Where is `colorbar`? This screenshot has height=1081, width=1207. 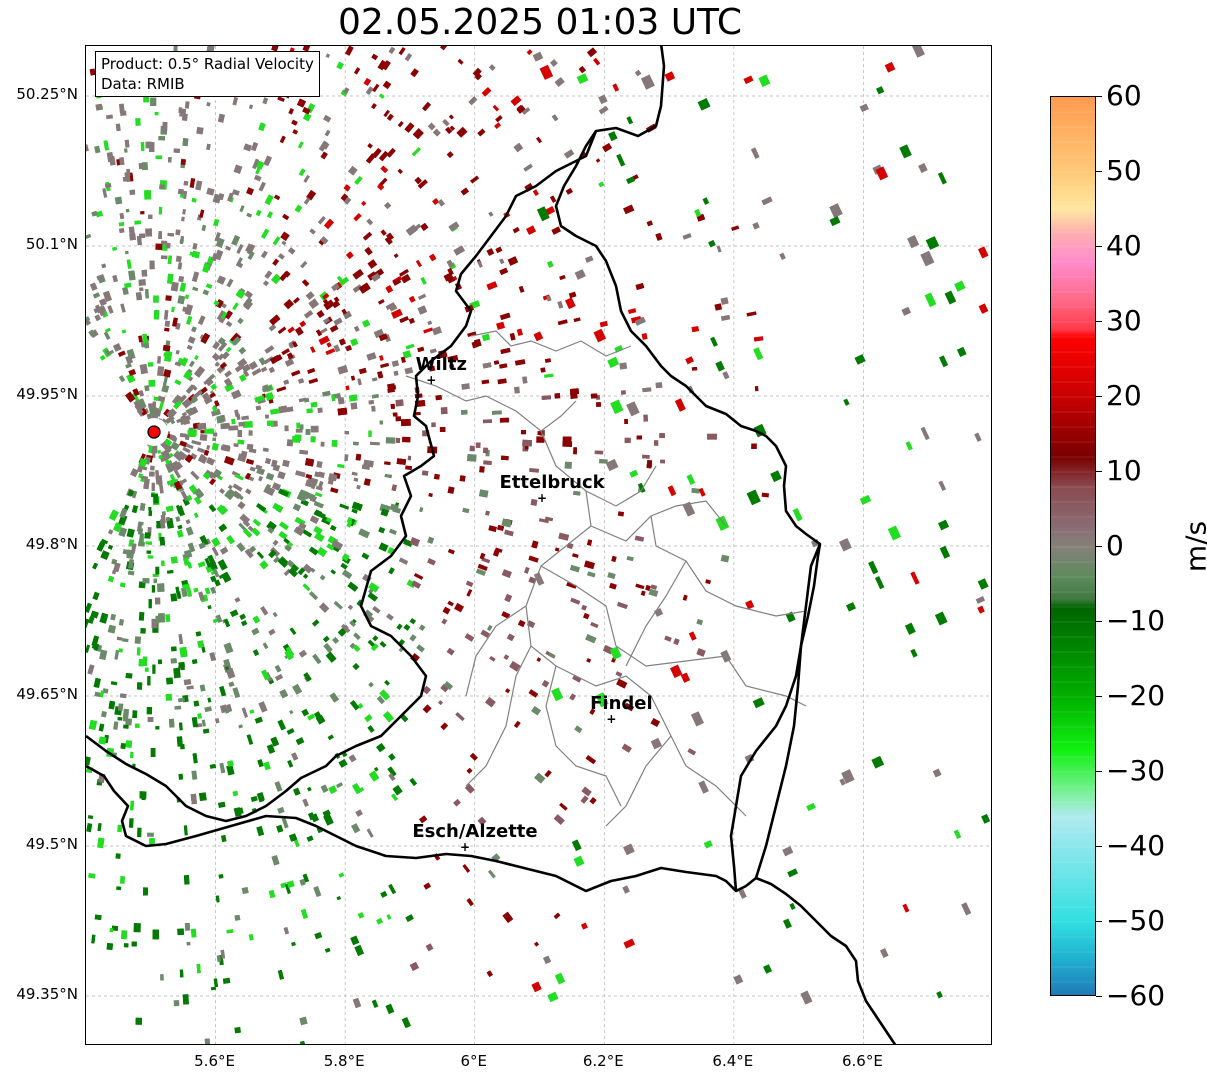 colorbar is located at coordinates (1073, 546).